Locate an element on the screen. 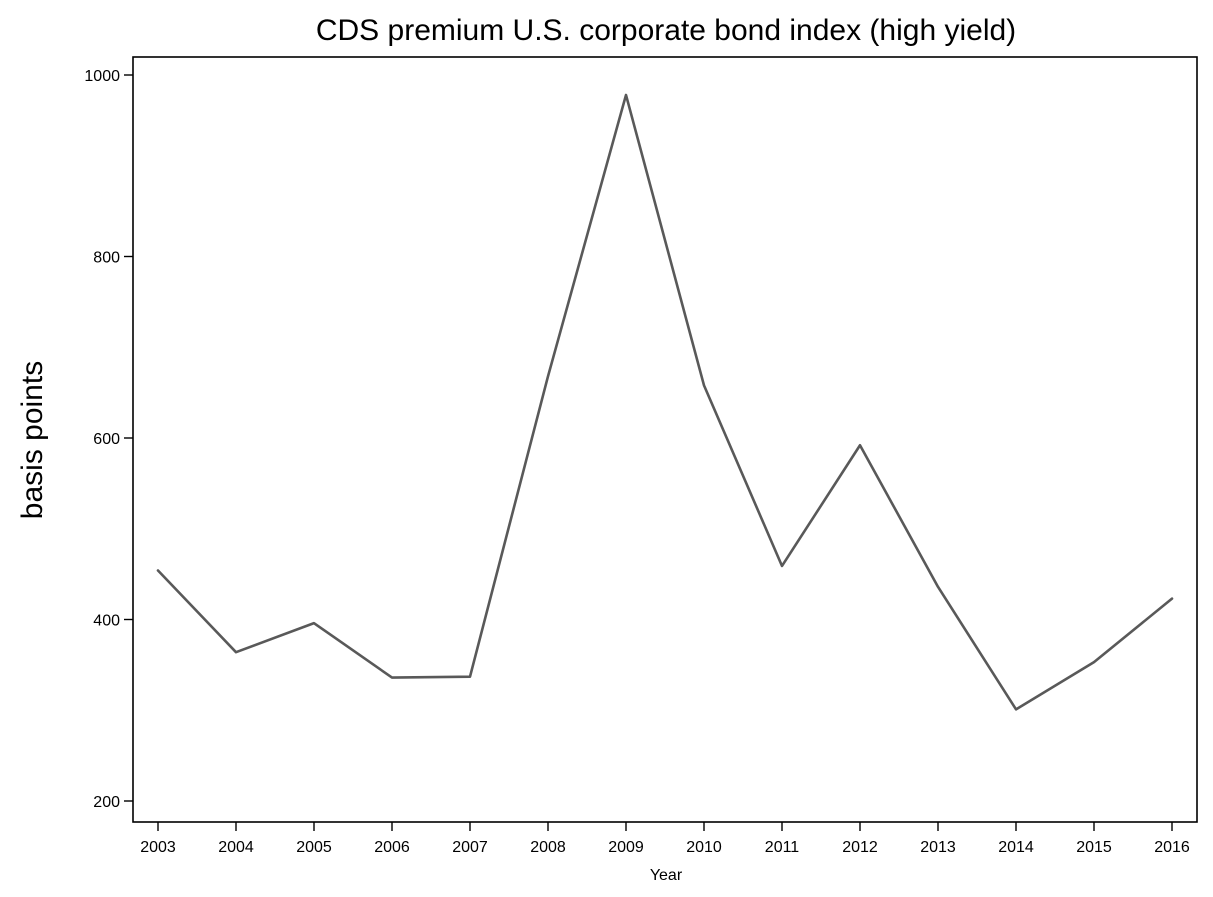 This screenshot has width=1213, height=897. y-tick-label: 600 is located at coordinates (106, 439).